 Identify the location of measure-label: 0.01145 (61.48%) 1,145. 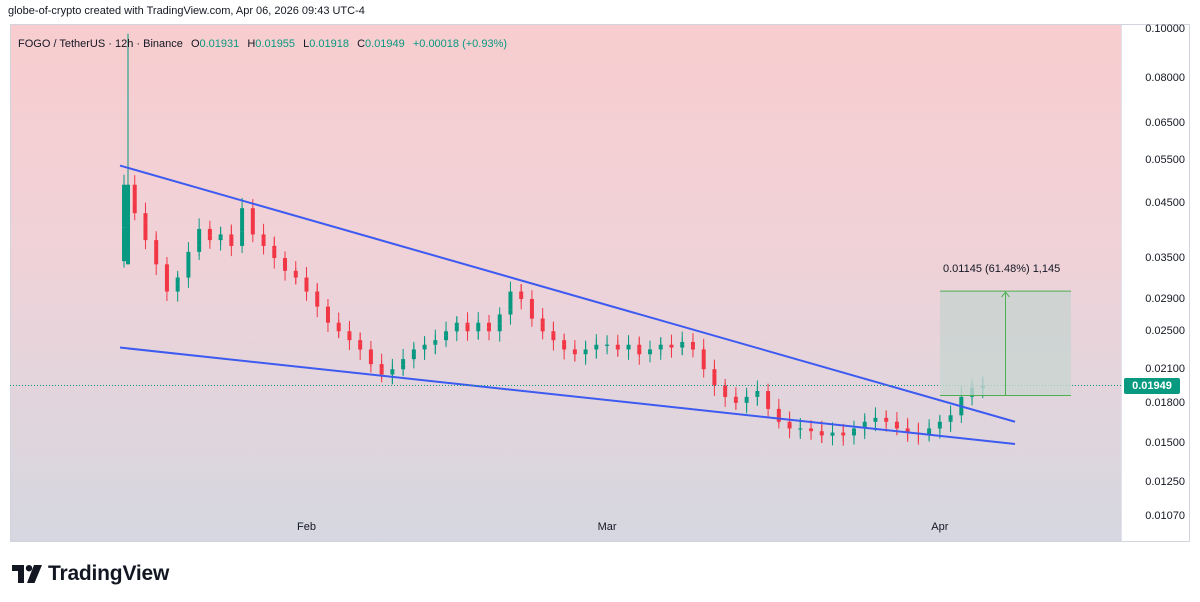
(1002, 269).